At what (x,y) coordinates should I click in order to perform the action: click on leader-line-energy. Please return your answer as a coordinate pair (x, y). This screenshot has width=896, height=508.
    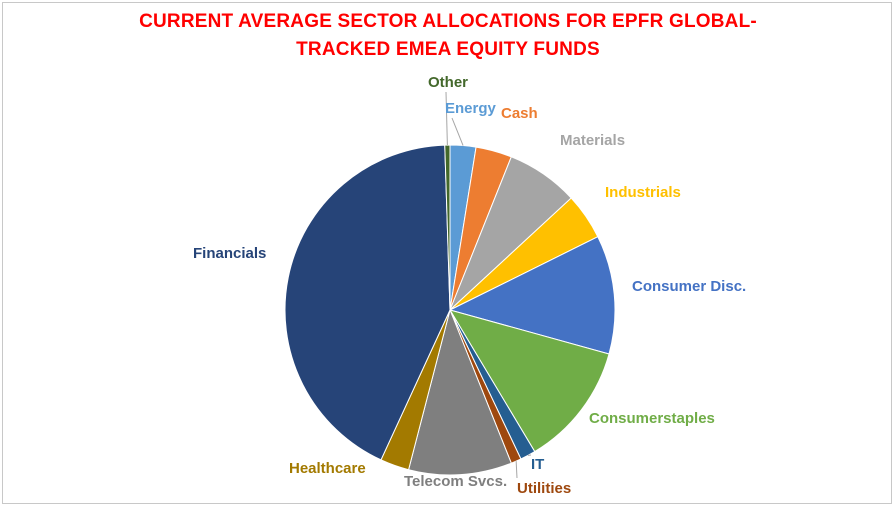
    Looking at the image, I should click on (457, 131).